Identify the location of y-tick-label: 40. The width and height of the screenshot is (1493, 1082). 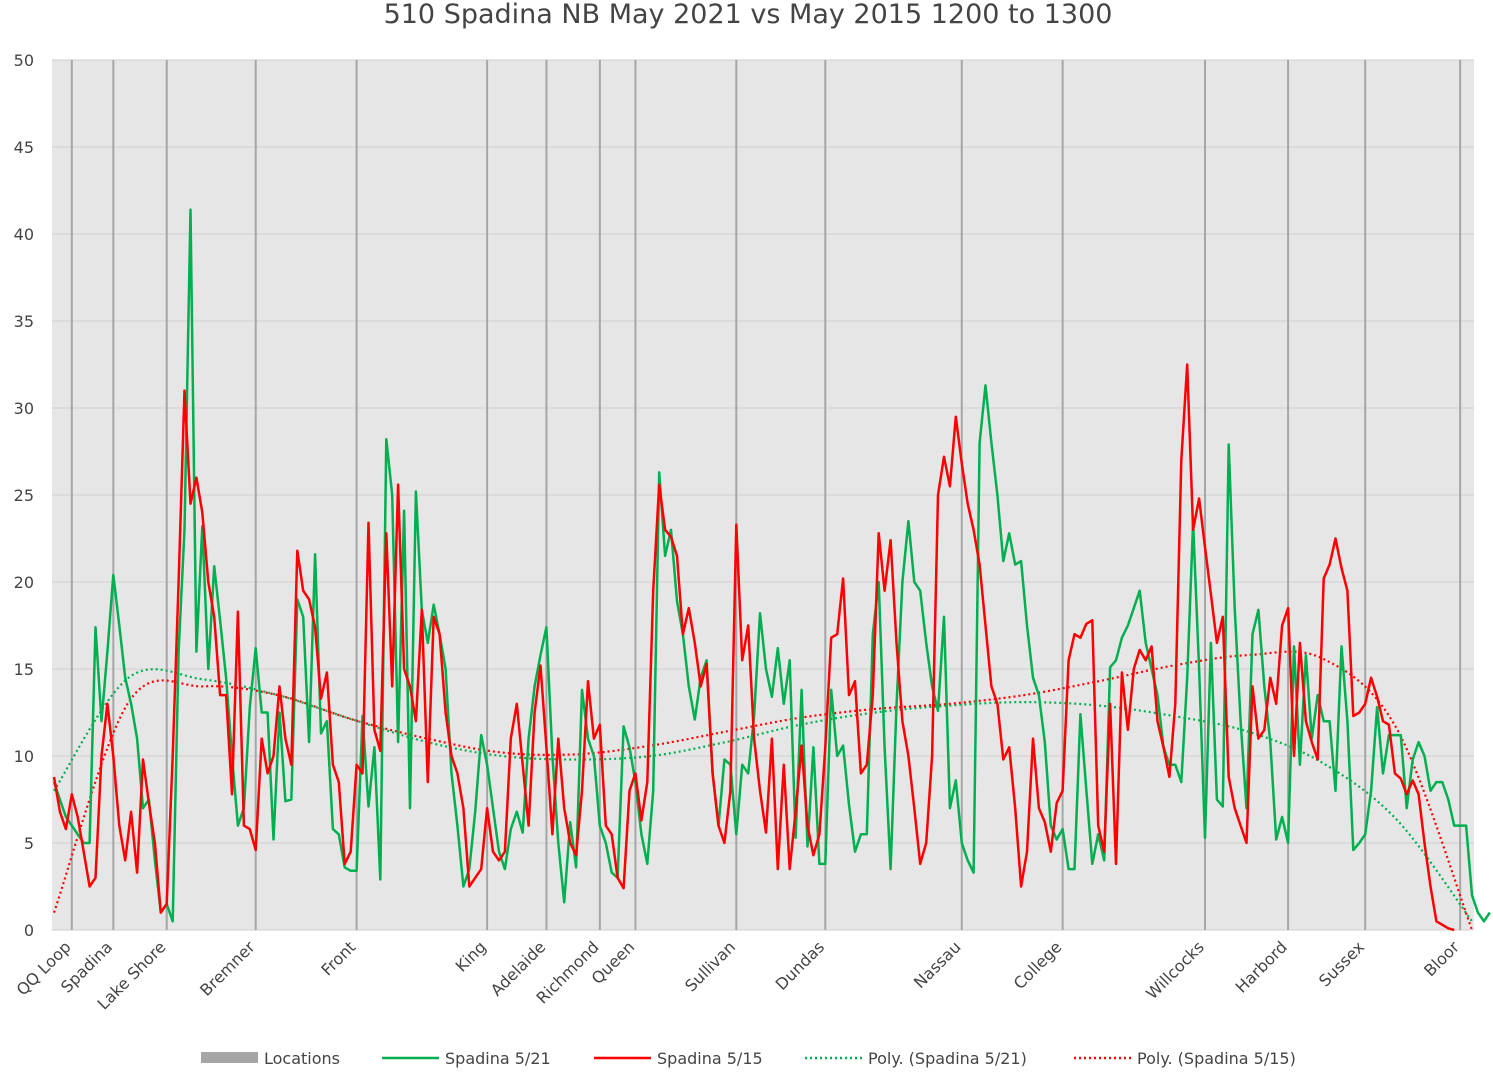
(24, 234).